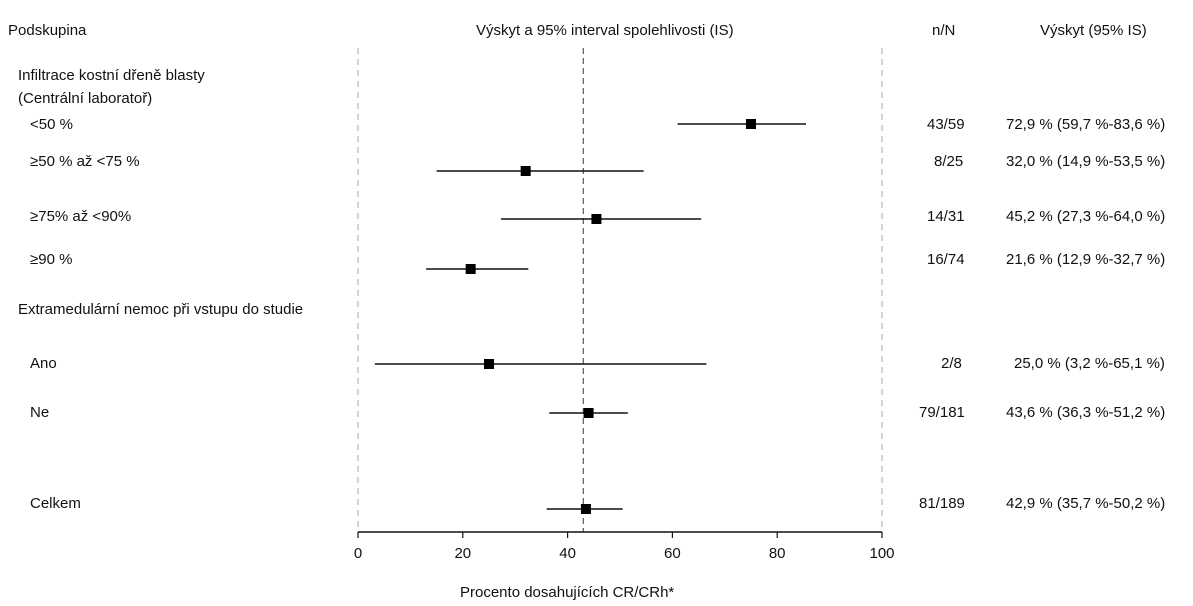 The height and width of the screenshot is (606, 1193). Describe the element at coordinates (672, 553) in the screenshot. I see `x-tick-label: 60` at that location.